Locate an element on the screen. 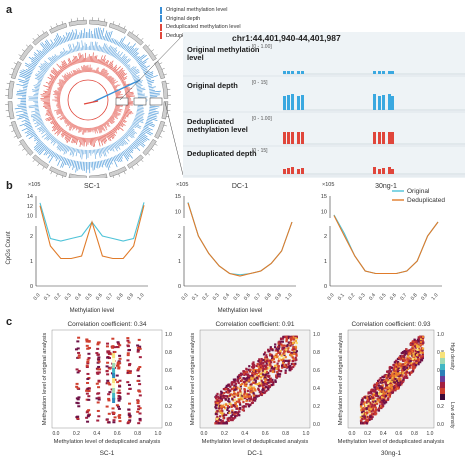  y-exponent: ×105 is located at coordinates (328, 185).